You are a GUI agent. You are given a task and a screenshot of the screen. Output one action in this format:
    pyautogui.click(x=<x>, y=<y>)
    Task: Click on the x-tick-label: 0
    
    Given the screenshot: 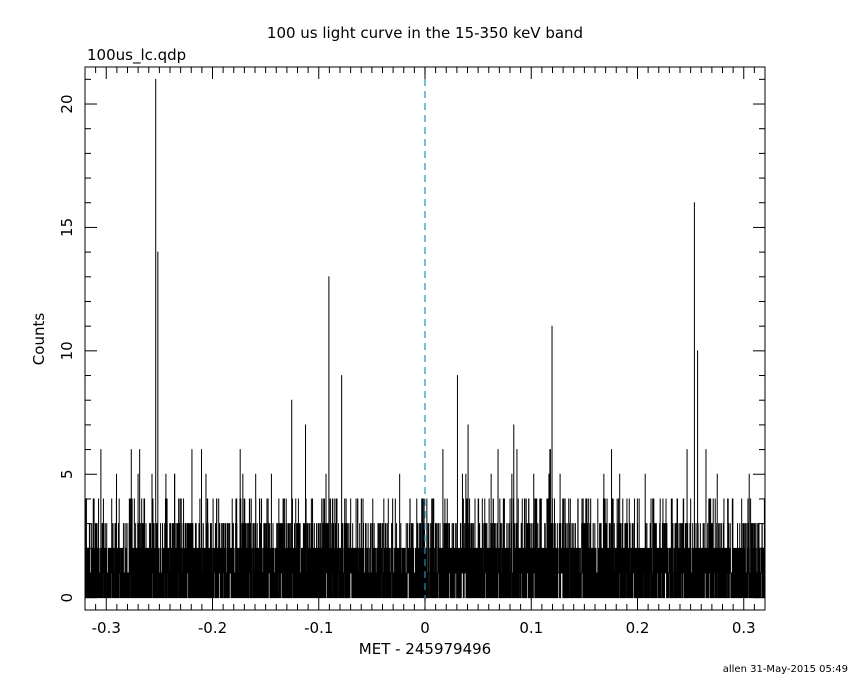 What is the action you would take?
    pyautogui.click(x=425, y=628)
    